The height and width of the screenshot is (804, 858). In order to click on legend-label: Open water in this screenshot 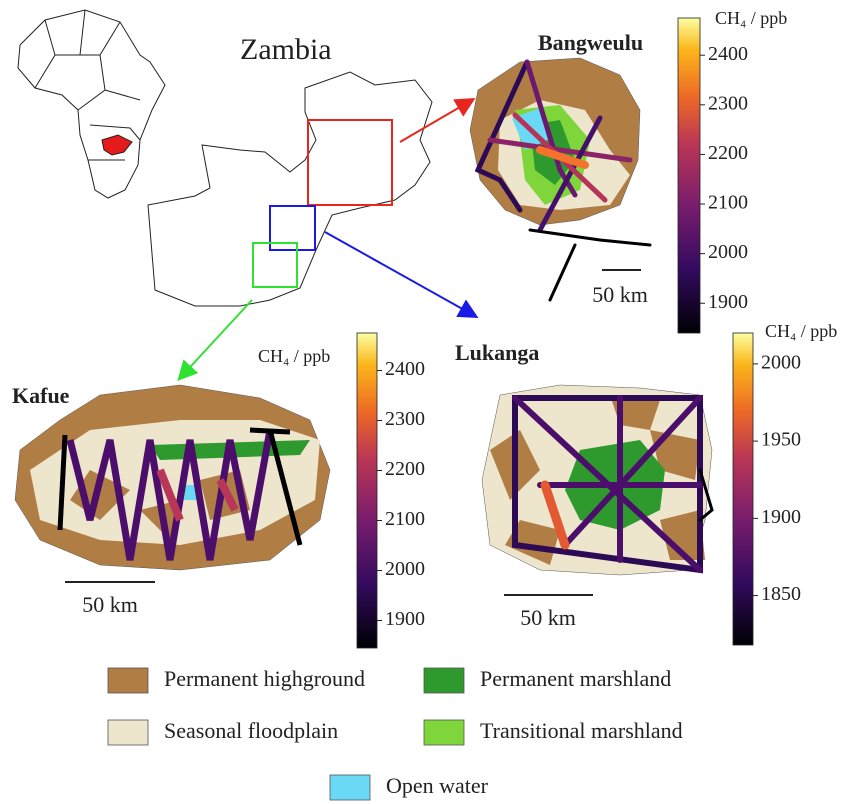, I will do `click(437, 785)`.